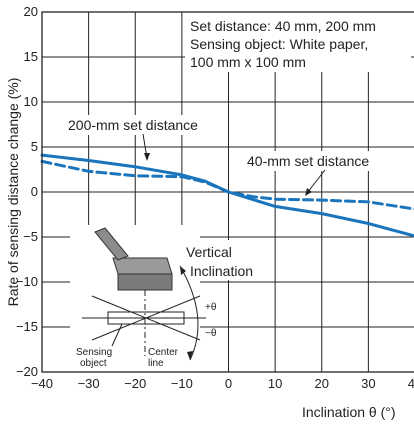 The image size is (414, 424). I want to click on sensor-front-face, so click(145, 282).